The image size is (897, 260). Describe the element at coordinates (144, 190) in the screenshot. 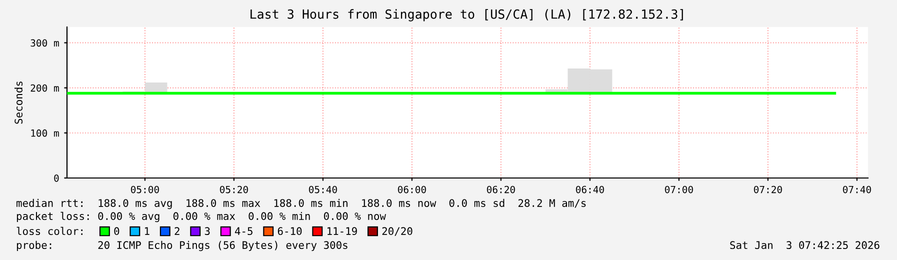

I see `x-tick-label: 05:00` at that location.